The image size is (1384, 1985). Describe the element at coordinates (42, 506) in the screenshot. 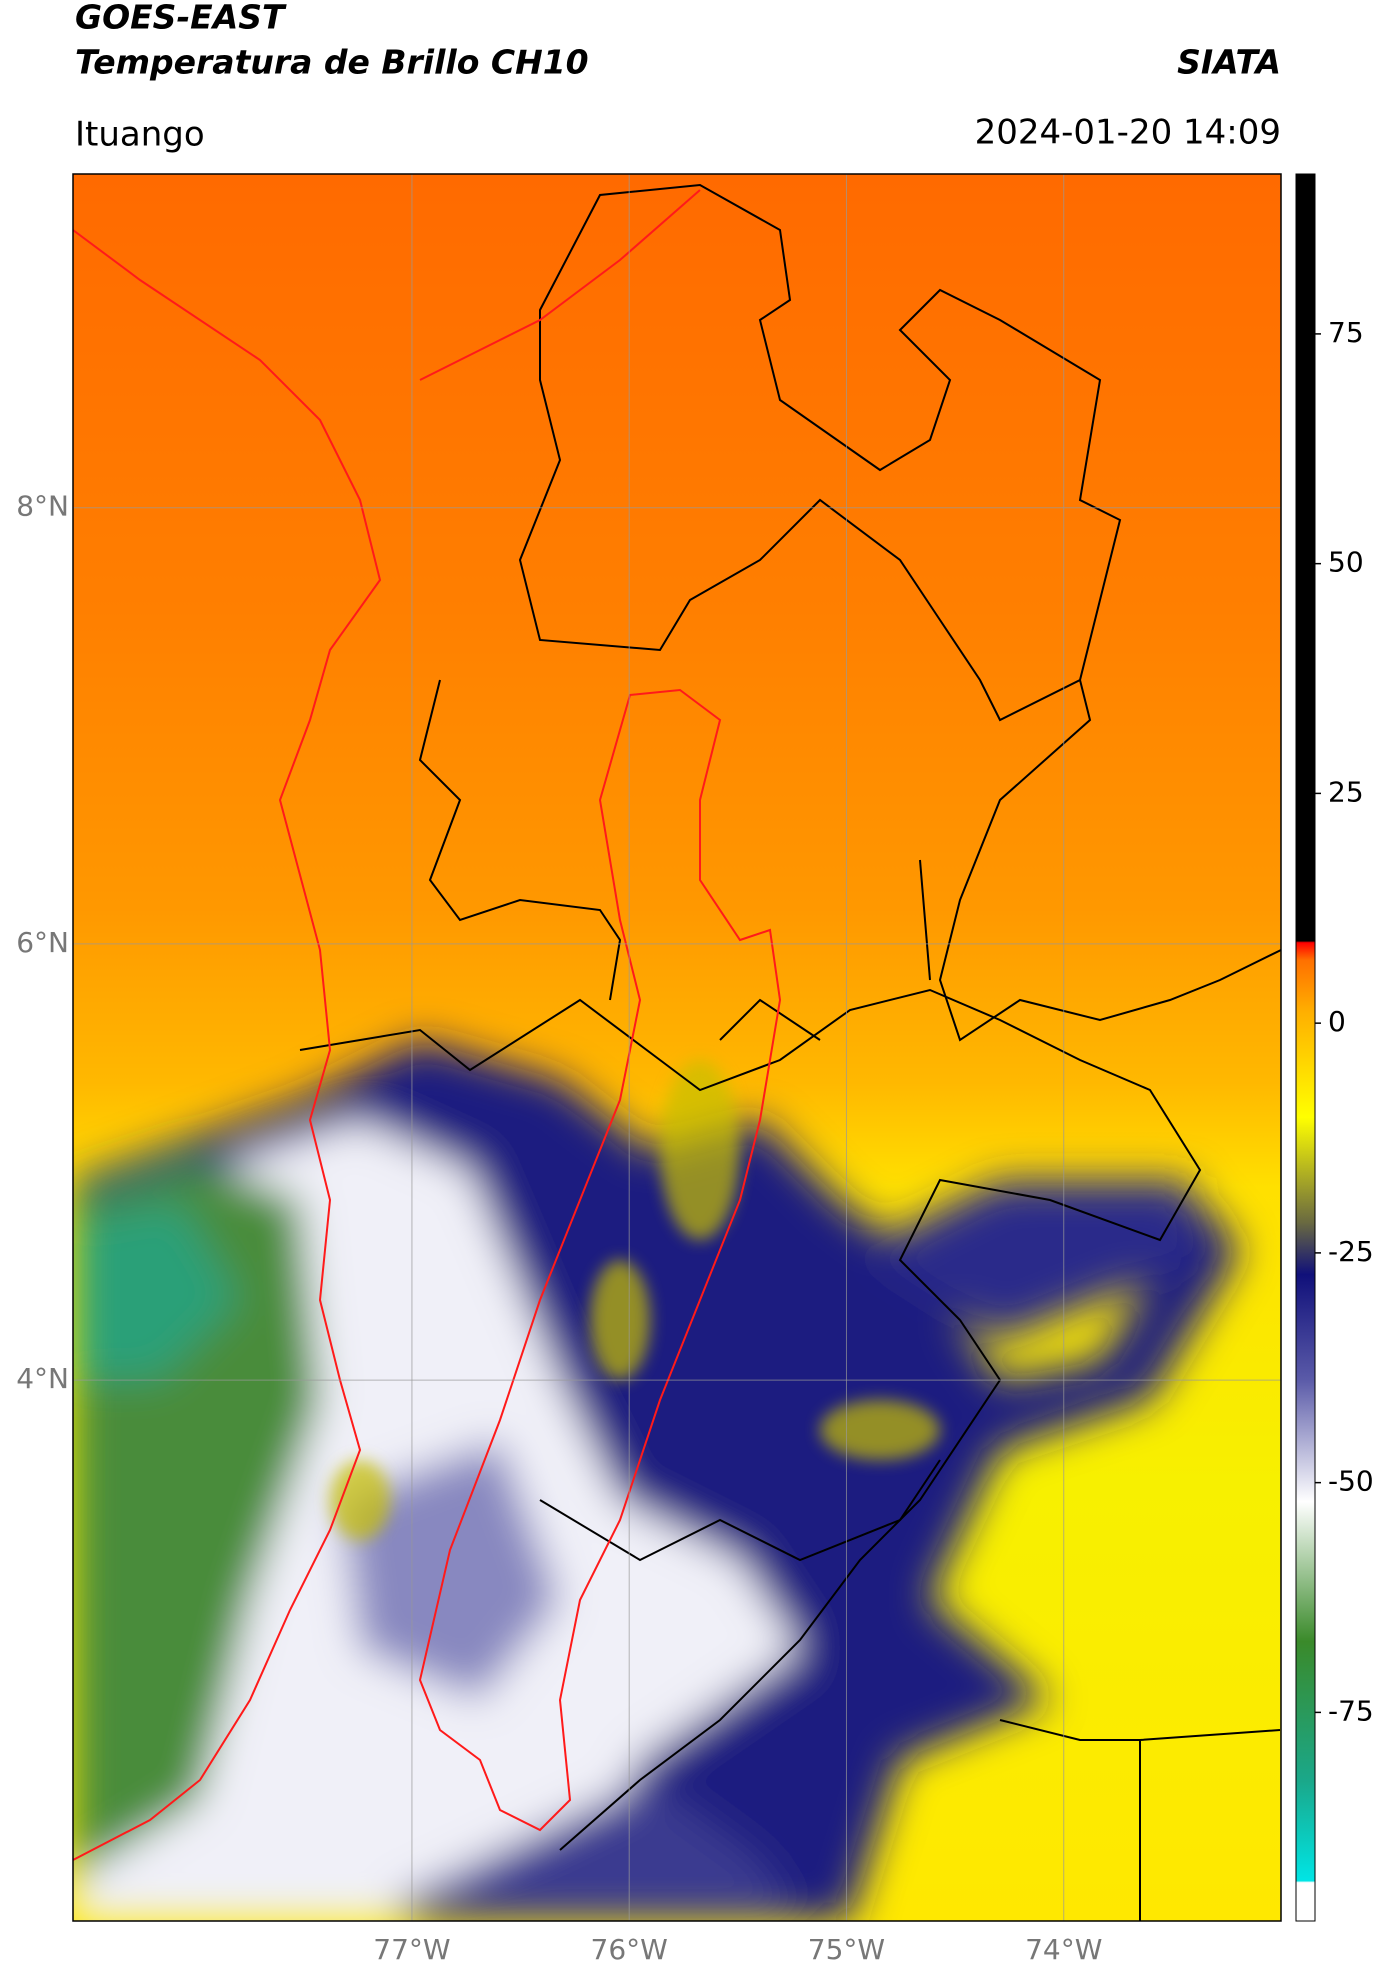

I see `y-tick-label: 8°N` at that location.